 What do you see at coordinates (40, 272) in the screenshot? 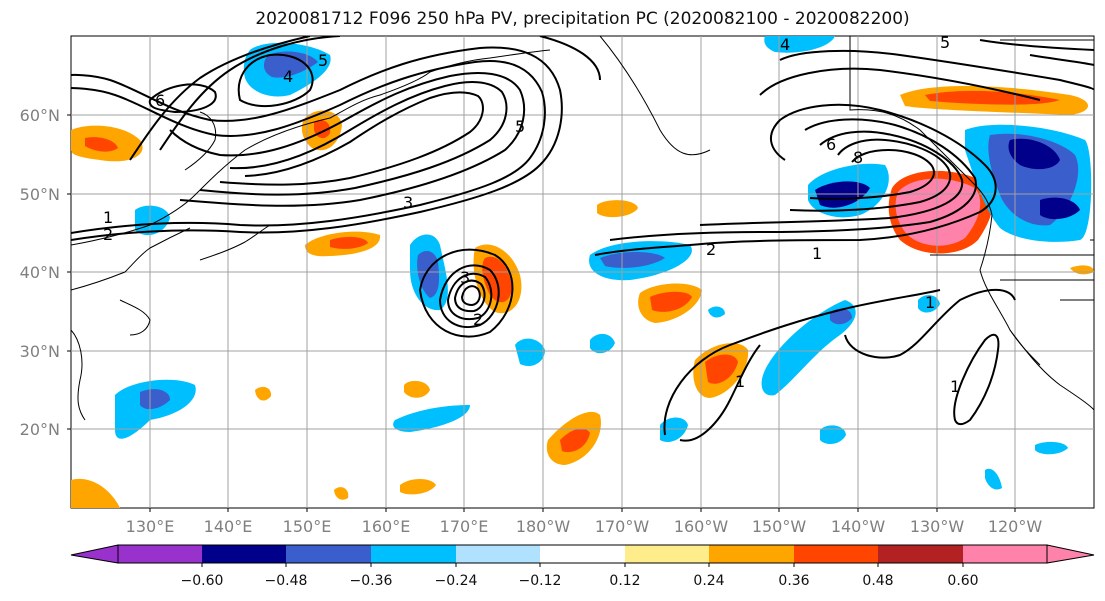
I see `lat-label: 40°N` at bounding box center [40, 272].